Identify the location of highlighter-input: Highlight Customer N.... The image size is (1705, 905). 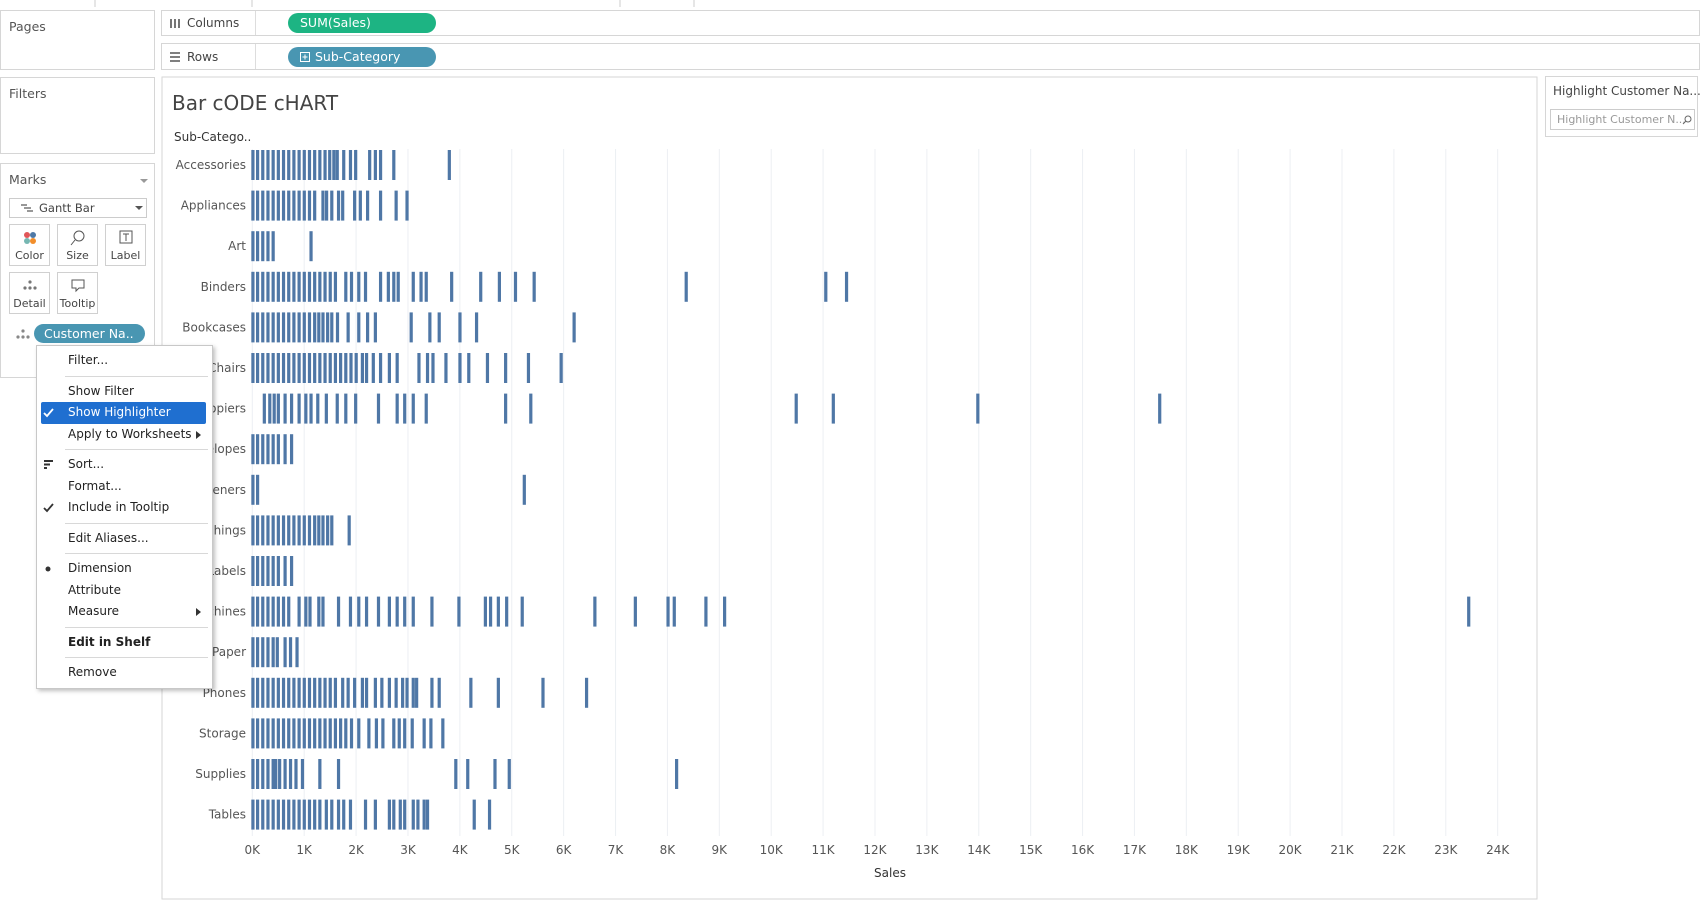
(1622, 119).